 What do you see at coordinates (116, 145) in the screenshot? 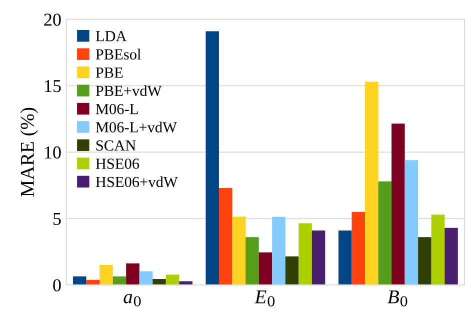
I see `legend-label: SCAN` at bounding box center [116, 145].